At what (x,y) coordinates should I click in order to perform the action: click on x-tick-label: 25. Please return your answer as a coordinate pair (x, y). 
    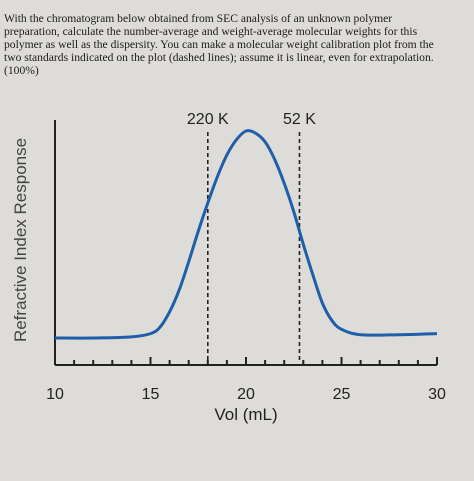
    Looking at the image, I should click on (342, 394).